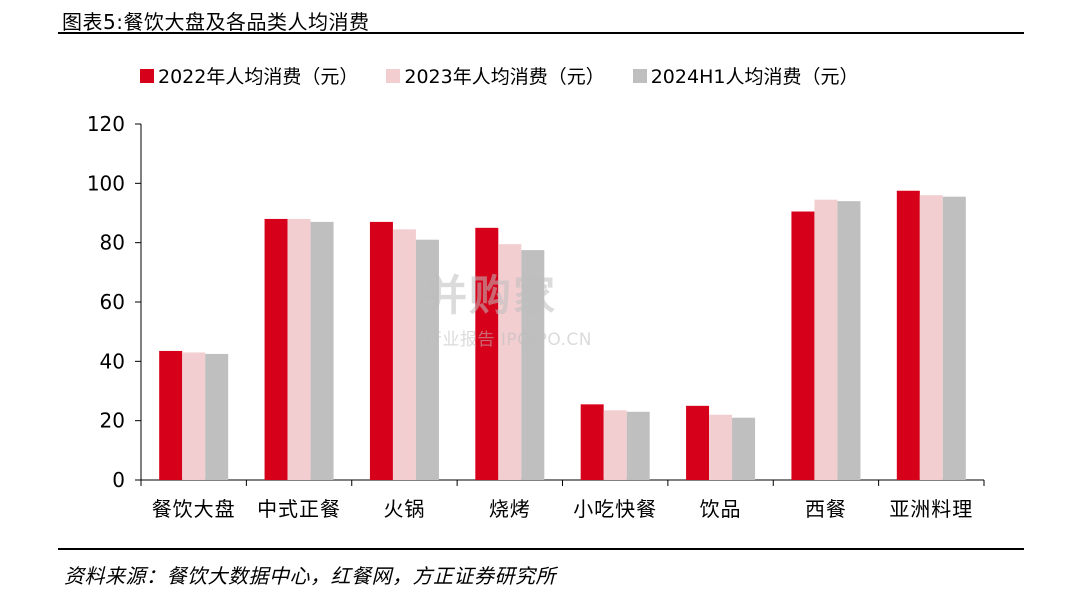  I want to click on top-rule, so click(541, 33).